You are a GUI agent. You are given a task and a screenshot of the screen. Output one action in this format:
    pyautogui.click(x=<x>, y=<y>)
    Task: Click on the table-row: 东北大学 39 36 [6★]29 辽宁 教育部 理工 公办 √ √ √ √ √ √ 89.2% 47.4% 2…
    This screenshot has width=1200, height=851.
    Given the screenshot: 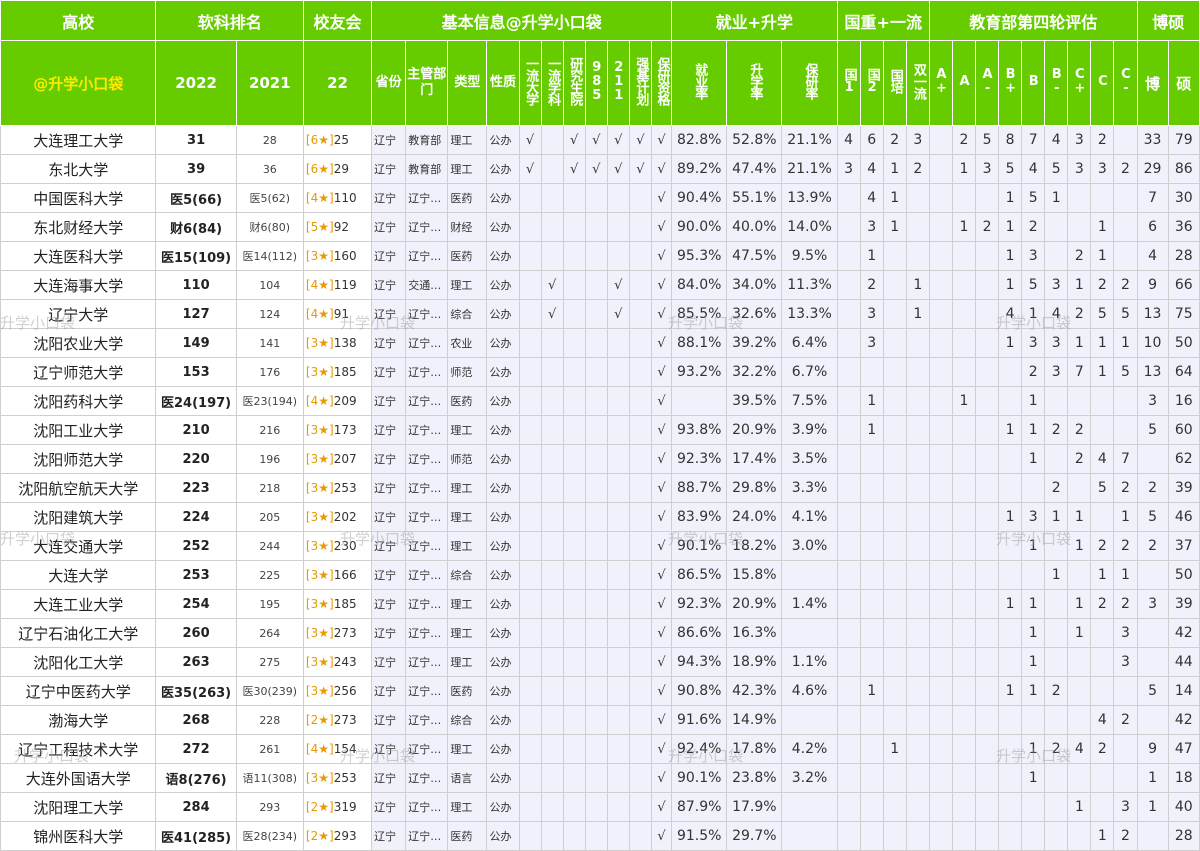 What is the action you would take?
    pyautogui.click(x=600, y=169)
    